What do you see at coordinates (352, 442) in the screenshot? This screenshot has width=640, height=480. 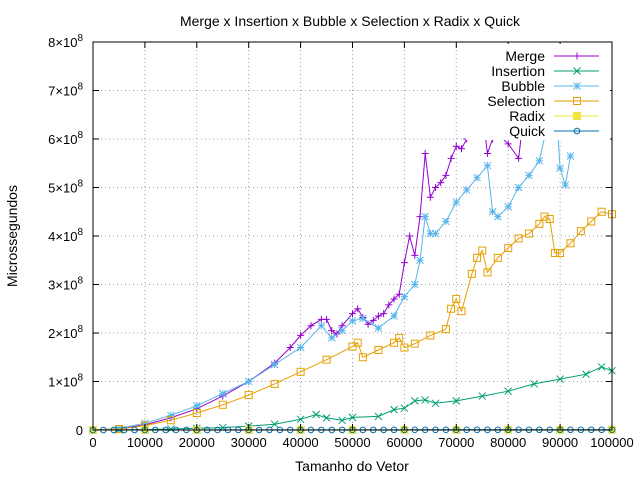 I see `x-tick-label: 50000` at bounding box center [352, 442].